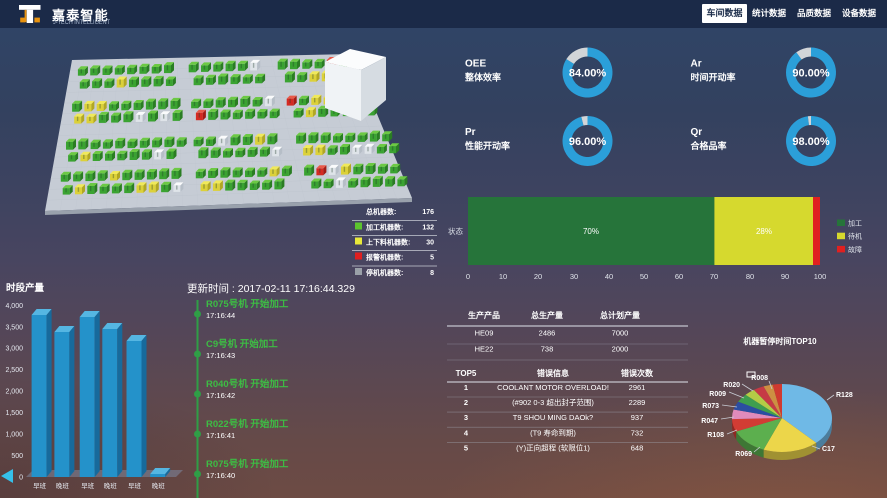 This screenshot has width=887, height=498. Describe the element at coordinates (553, 402) in the screenshot. I see `svg-text: (#902 0-3 超出封子范围)` at that location.